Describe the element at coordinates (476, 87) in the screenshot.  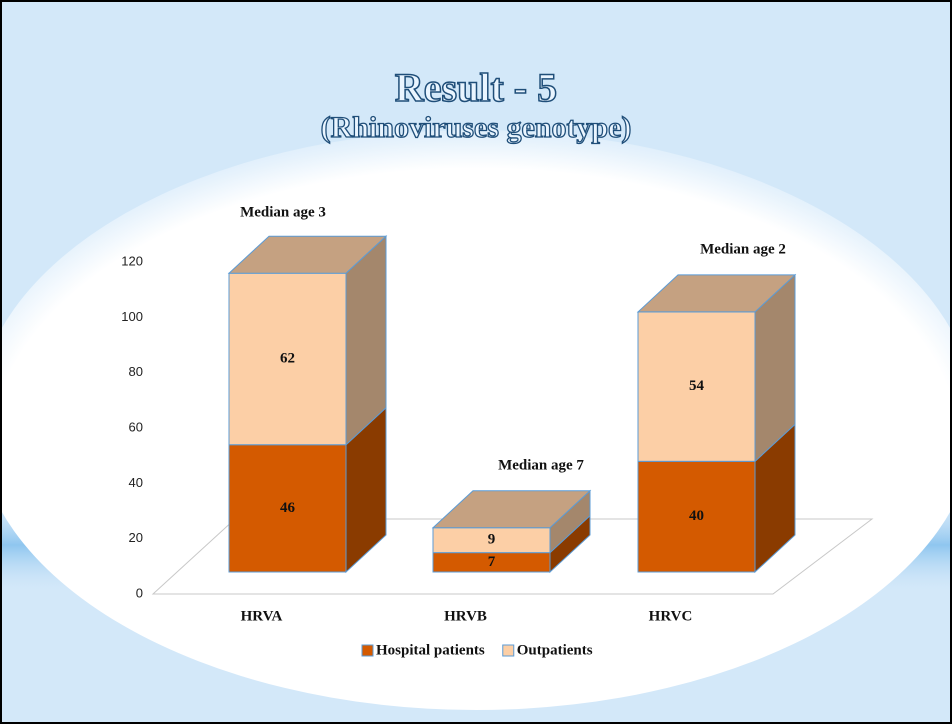
I see `title: Result - 5` at that location.